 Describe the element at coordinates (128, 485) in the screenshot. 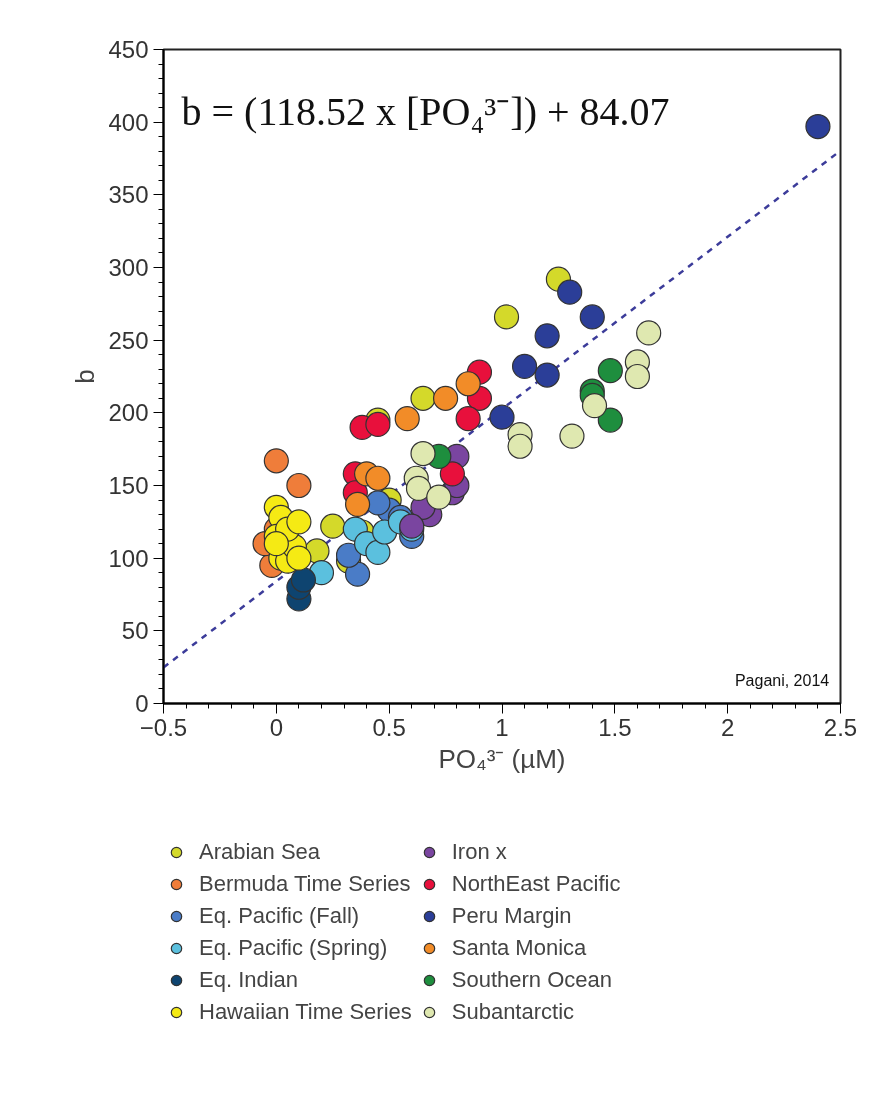

I see `y-tick-label: 150` at that location.